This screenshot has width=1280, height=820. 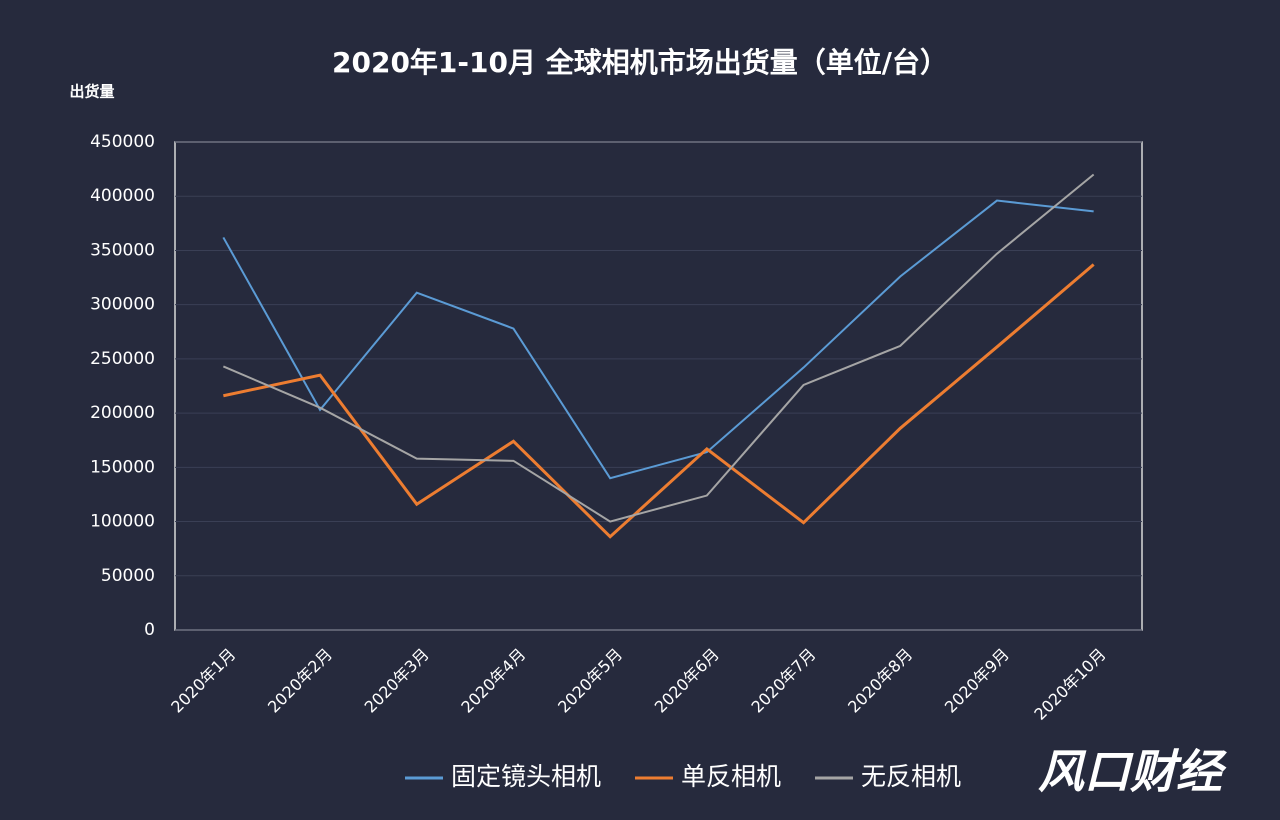 I want to click on y-tick-label: 400000, so click(x=122, y=196).